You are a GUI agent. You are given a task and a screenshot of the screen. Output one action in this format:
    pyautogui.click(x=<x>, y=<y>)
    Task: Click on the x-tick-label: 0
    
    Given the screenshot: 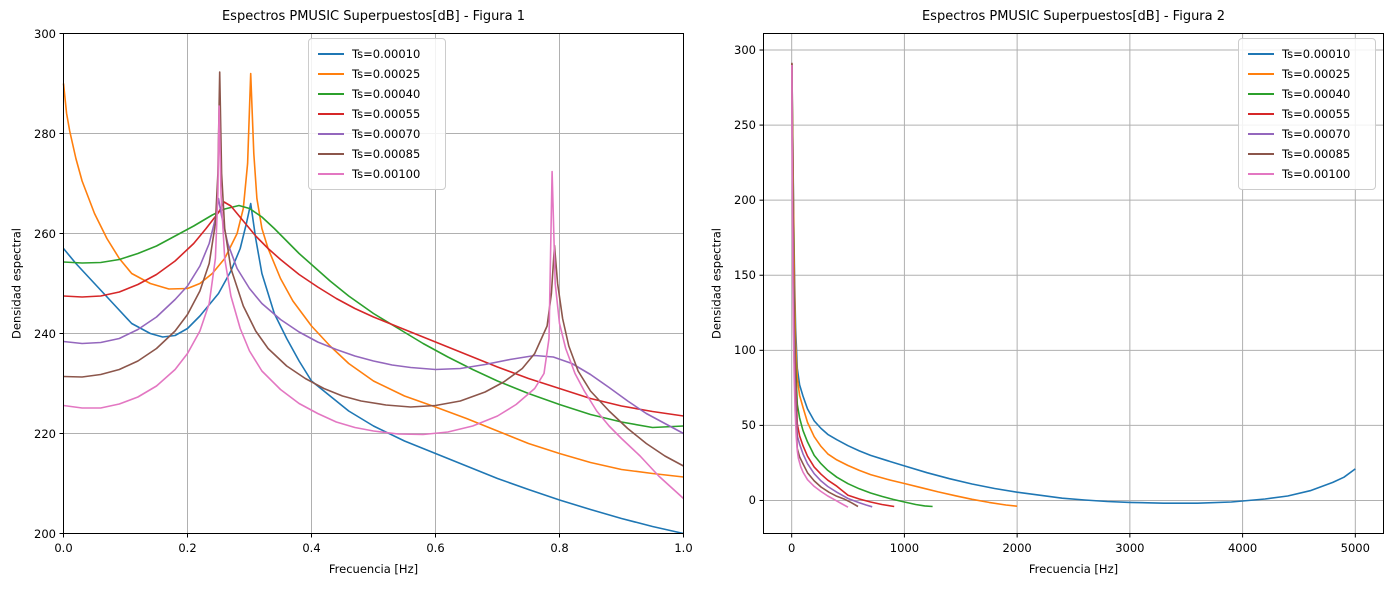 What is the action you would take?
    pyautogui.click(x=792, y=548)
    